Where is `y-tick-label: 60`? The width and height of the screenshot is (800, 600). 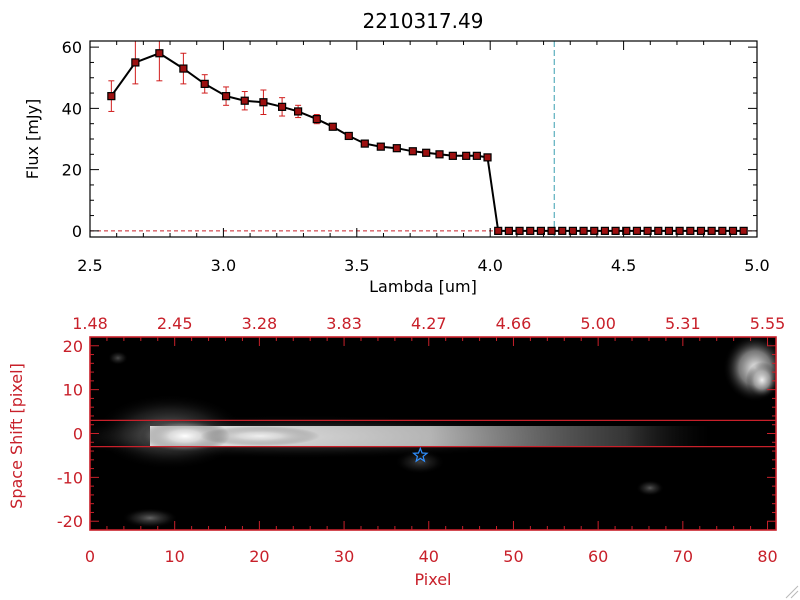
y-tick-label: 60 is located at coordinates (72, 47).